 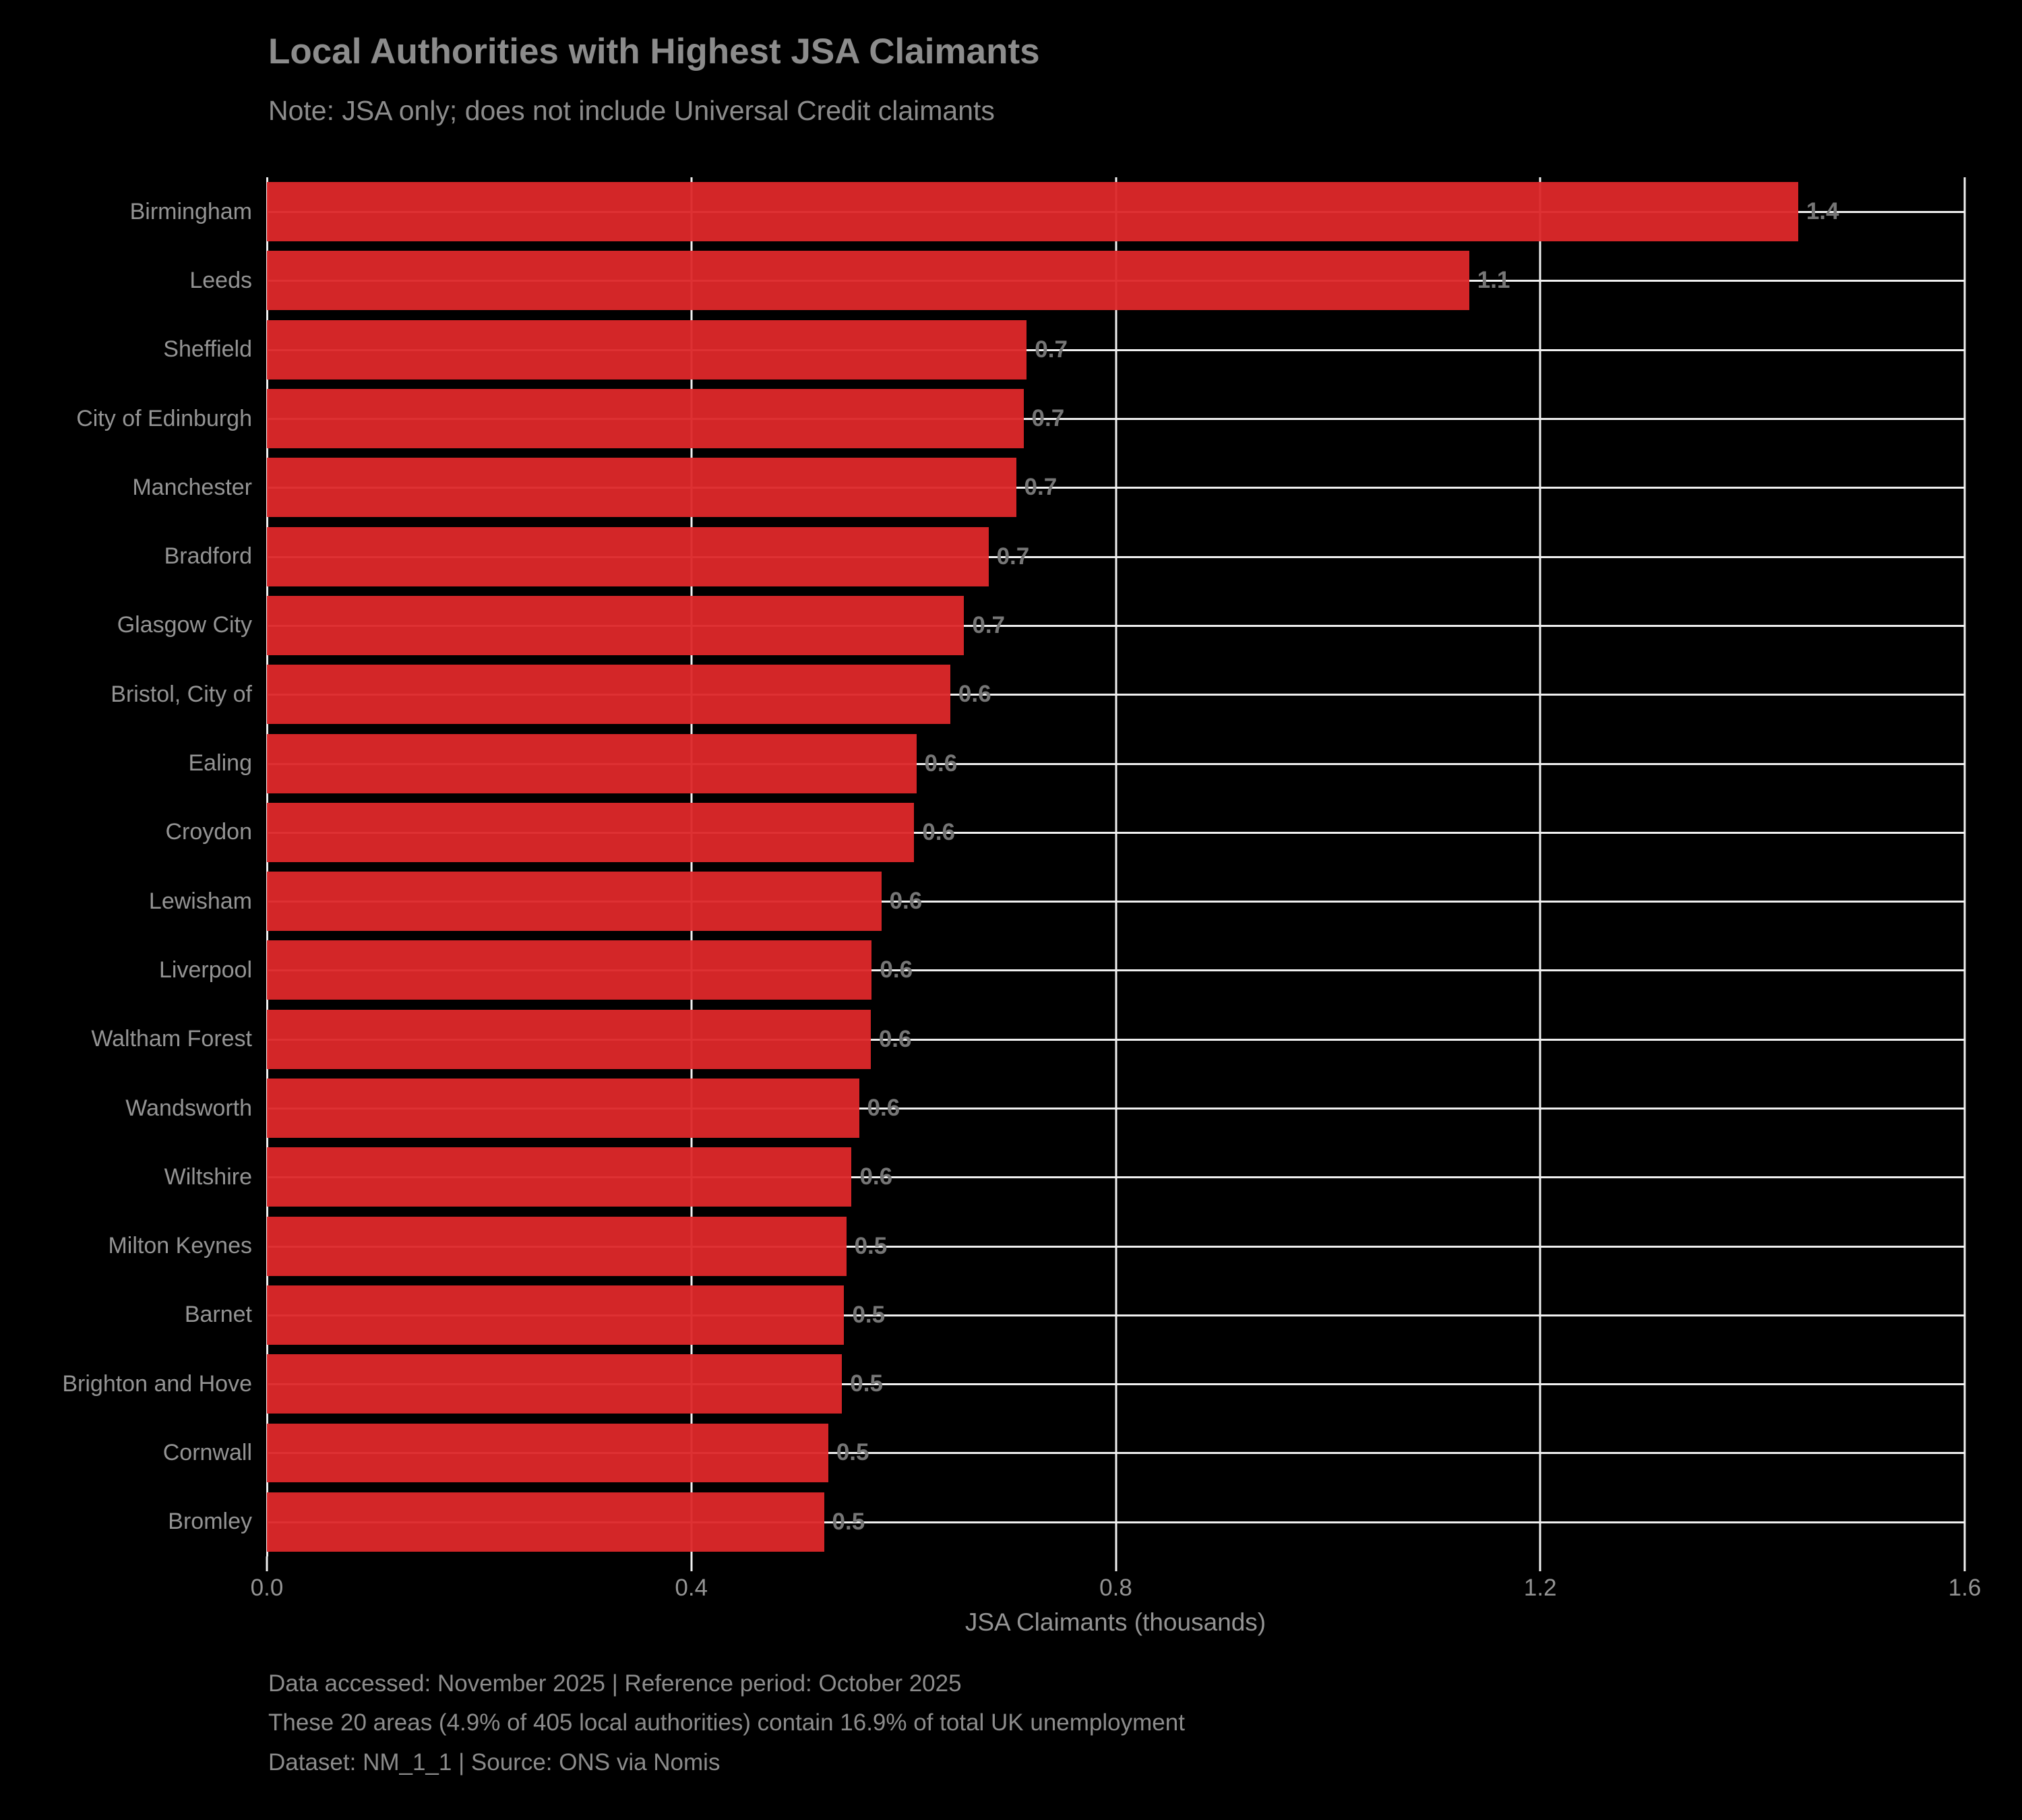 I want to click on x-axis-label: JSA Claimants (thousands), so click(x=1115, y=1622).